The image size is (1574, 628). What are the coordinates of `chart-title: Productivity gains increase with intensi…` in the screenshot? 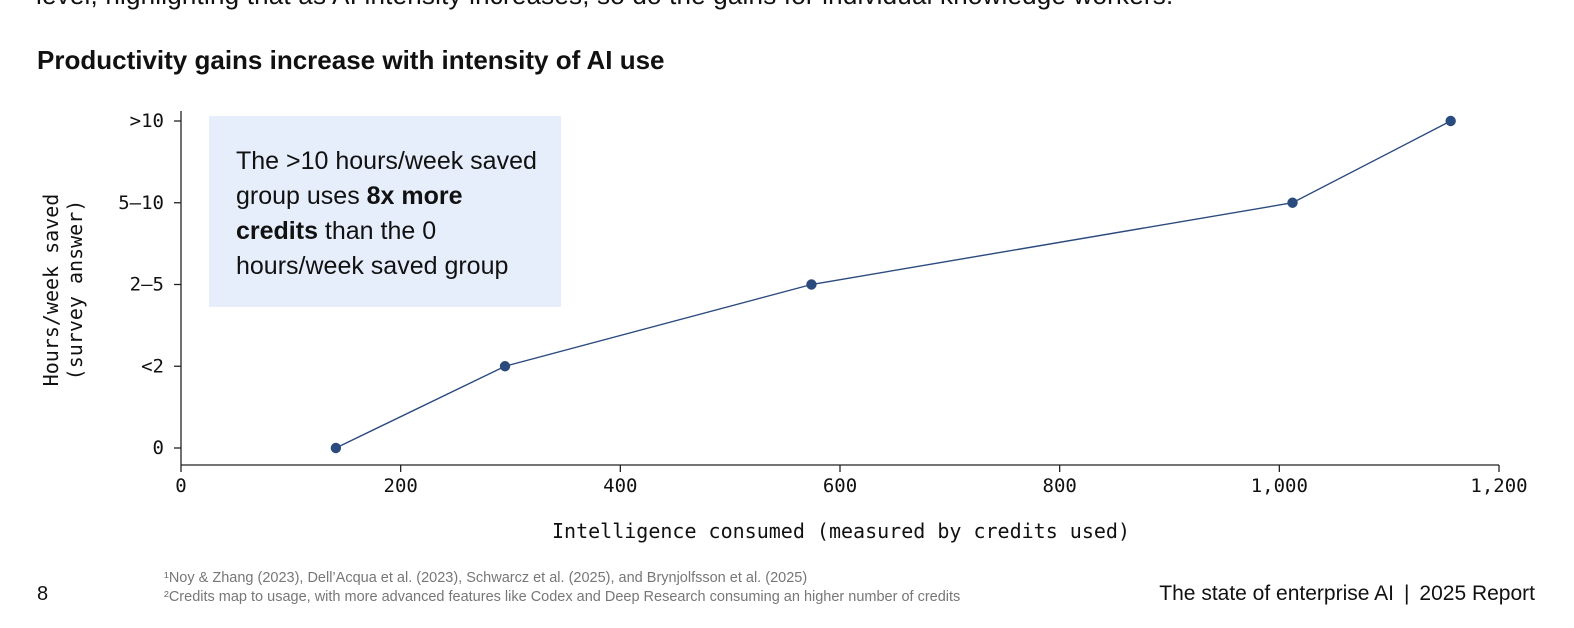 It's located at (351, 60).